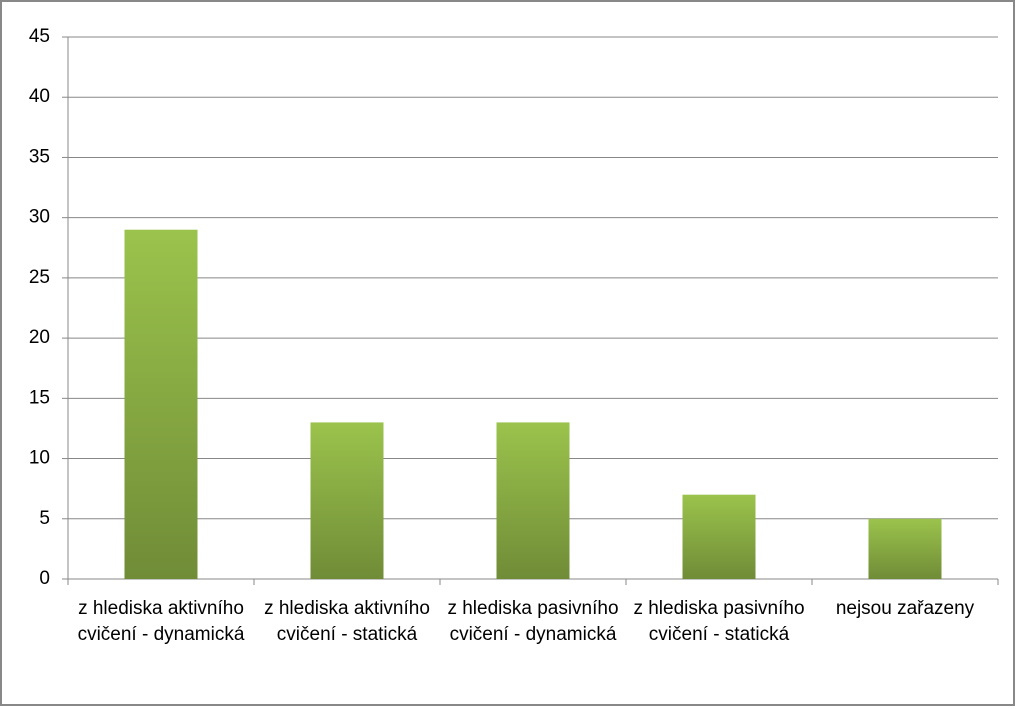 The width and height of the screenshot is (1019, 709). Describe the element at coordinates (39, 277) in the screenshot. I see `y-tick-label: 25` at that location.